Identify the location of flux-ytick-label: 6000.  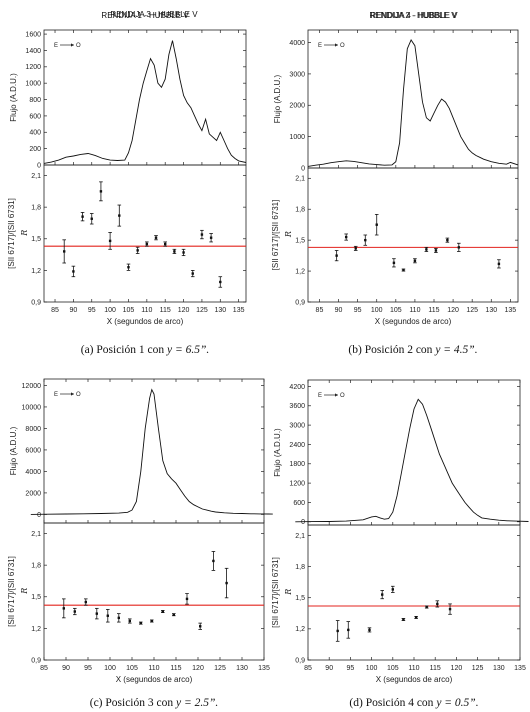
(33, 450).